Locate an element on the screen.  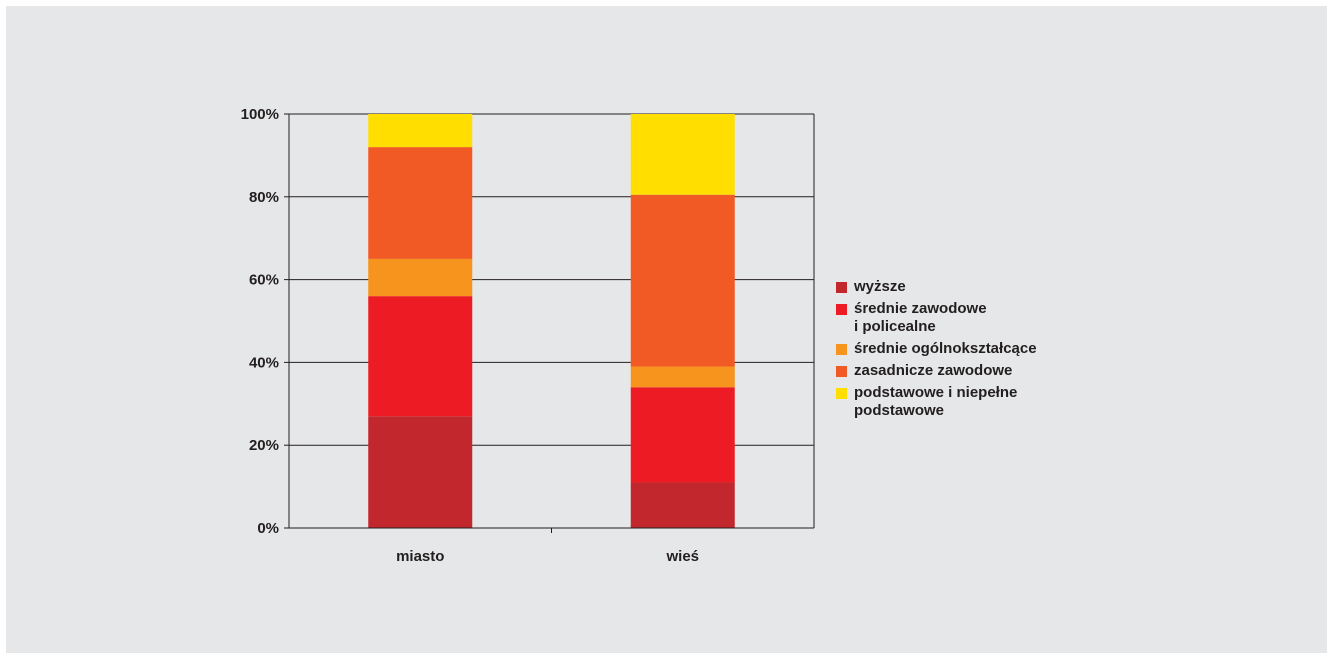
legend-item: średnie zawodowe i policealne is located at coordinates (966, 318).